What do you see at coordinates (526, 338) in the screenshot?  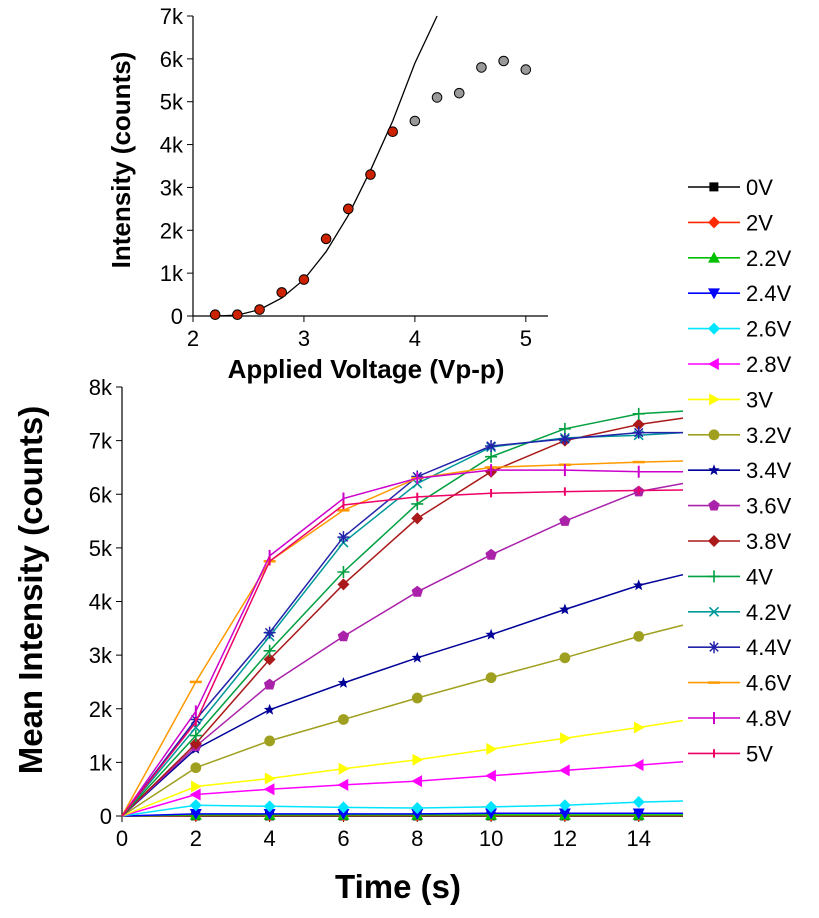 I see `inset-x-tick-label: 5` at bounding box center [526, 338].